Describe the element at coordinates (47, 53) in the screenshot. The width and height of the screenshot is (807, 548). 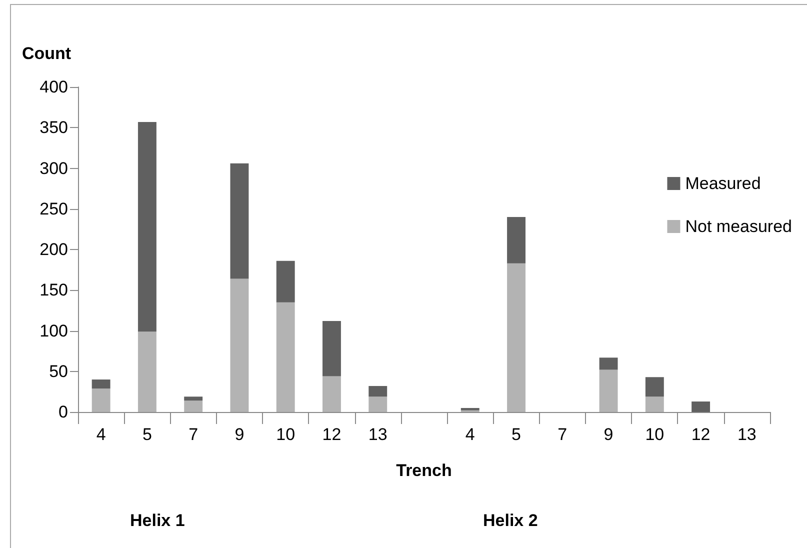
I see `y-axis-title: Count` at that location.